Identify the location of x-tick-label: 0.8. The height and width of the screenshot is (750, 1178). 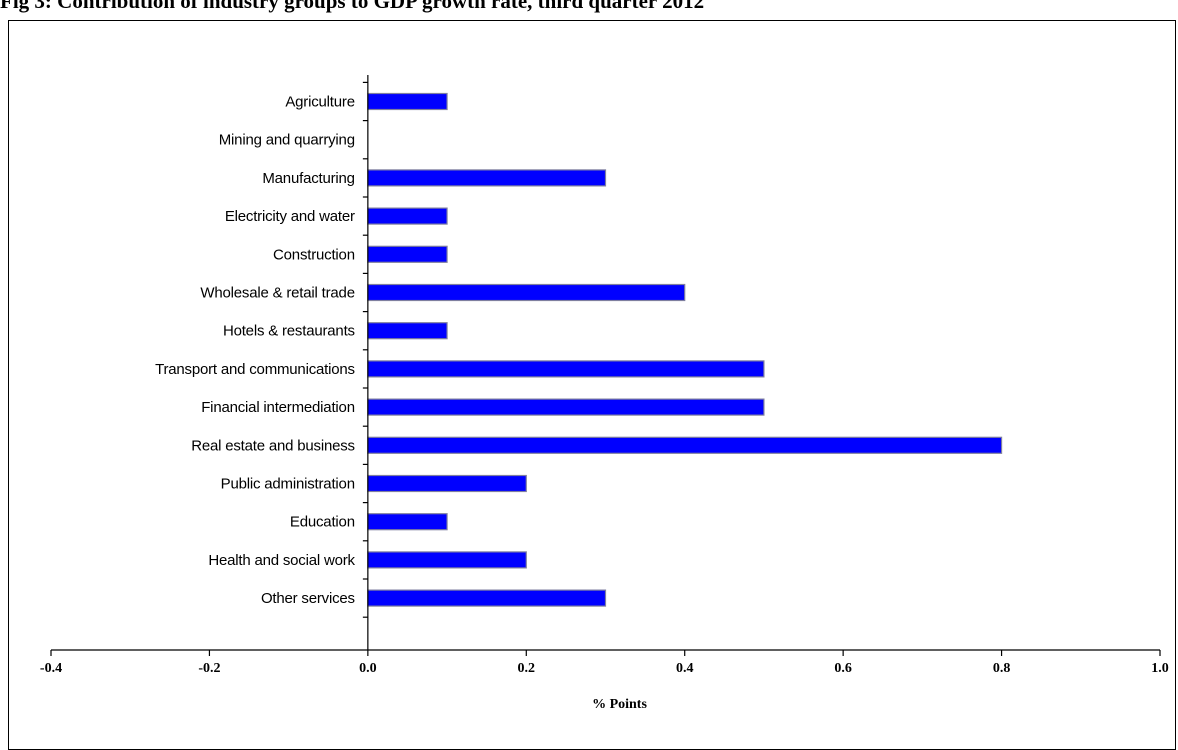
(1002, 668).